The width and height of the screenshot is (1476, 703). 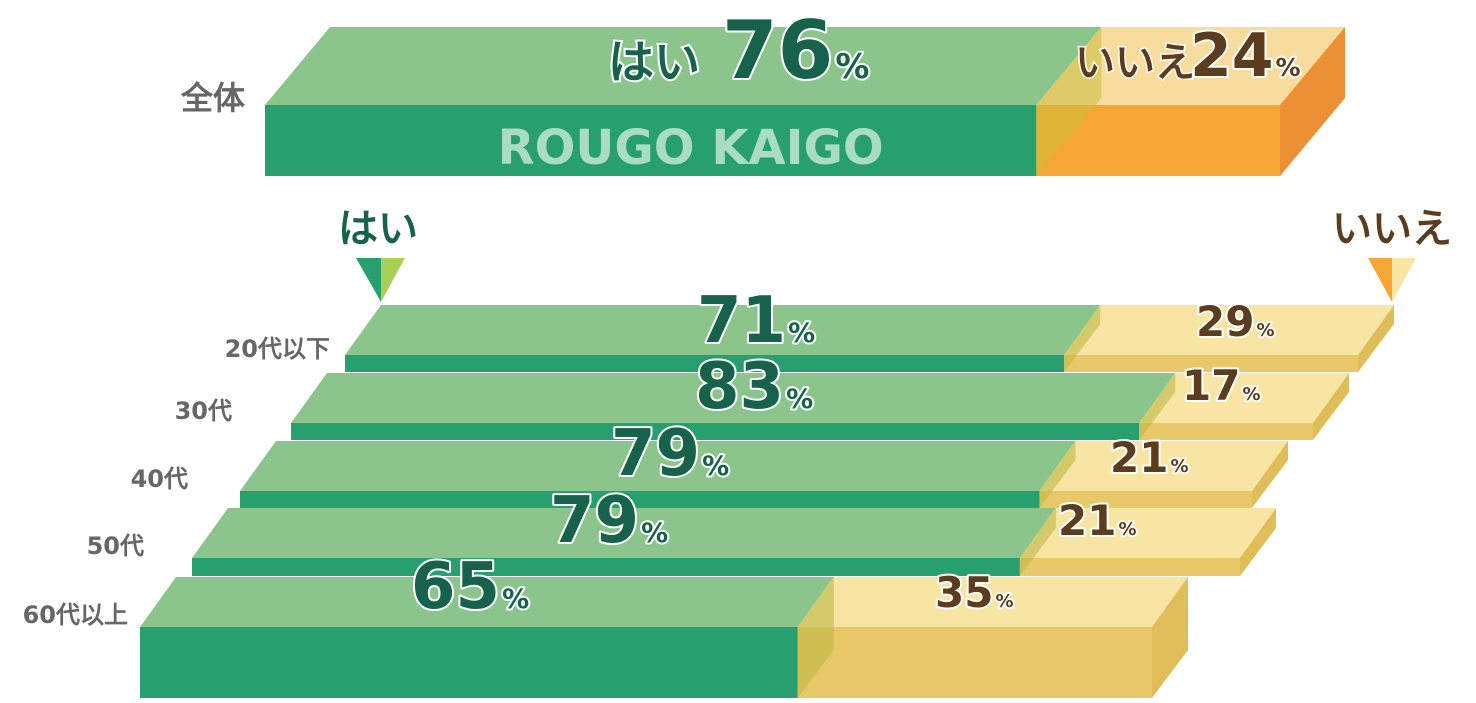 What do you see at coordinates (455, 587) in the screenshot?
I see `age-yes-percent-value: 65` at bounding box center [455, 587].